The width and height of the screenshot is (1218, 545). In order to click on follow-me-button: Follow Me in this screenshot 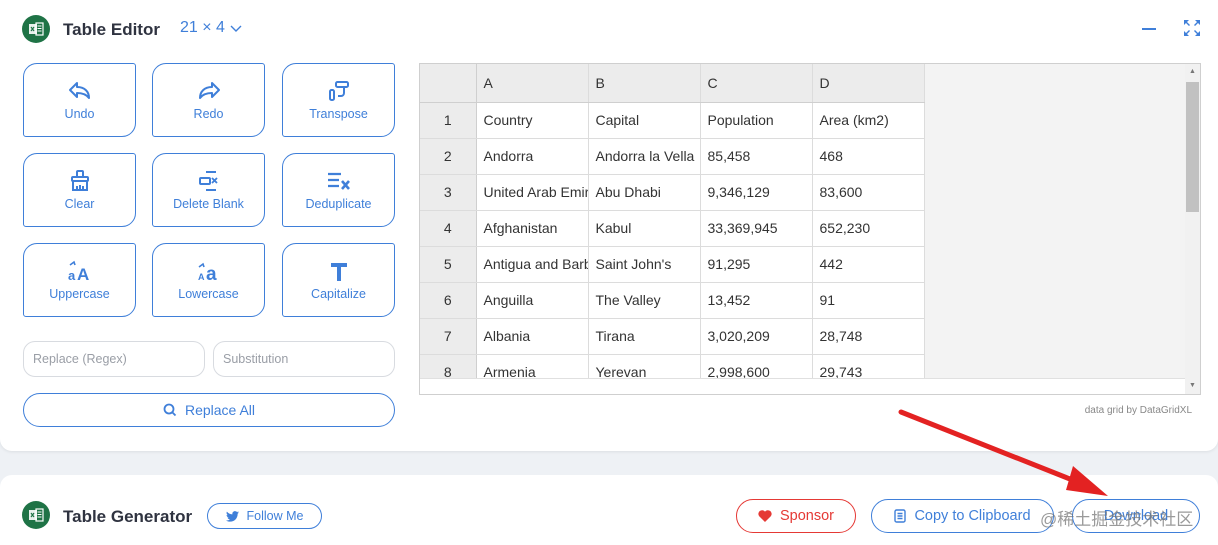, I will do `click(264, 516)`.